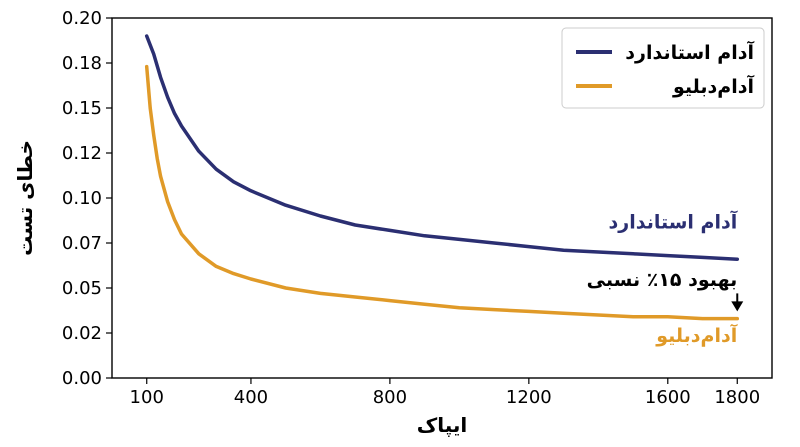  Describe the element at coordinates (673, 222) in the screenshot. I see `annotation-standard-adam: آدام استاندارد` at that location.